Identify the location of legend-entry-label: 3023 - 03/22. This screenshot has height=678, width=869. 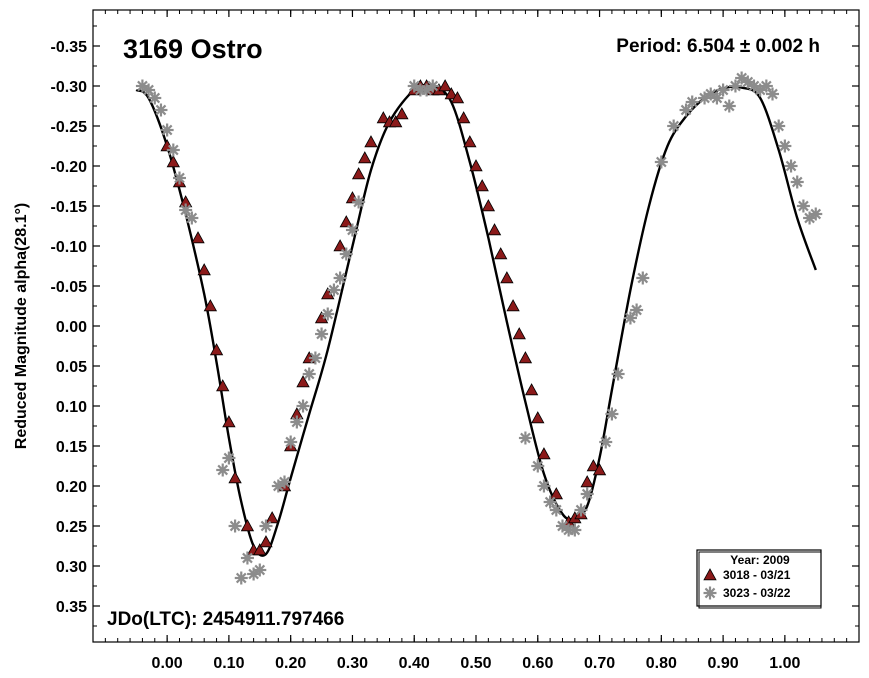
(757, 593).